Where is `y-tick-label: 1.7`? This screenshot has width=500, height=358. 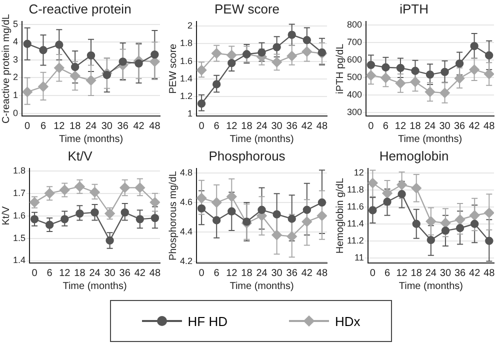 y-tick-label: 1.7 is located at coordinates (19, 193).